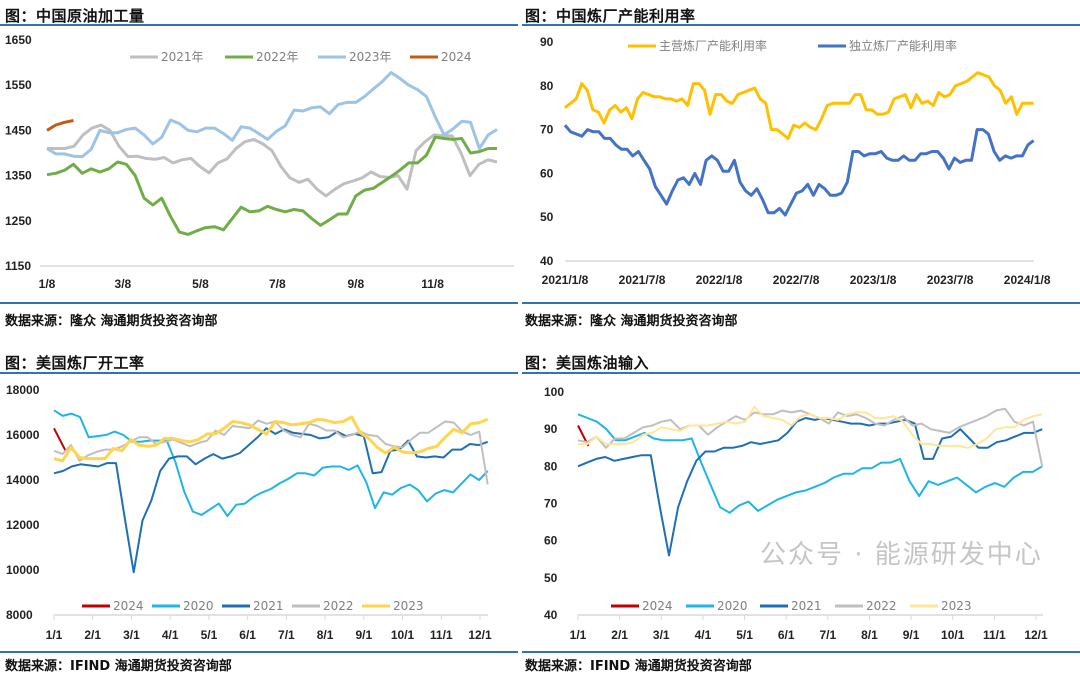 Image resolution: width=1080 pixels, height=677 pixels. Describe the element at coordinates (277, 284) in the screenshot. I see `x-tick-label: 7/8` at that location.